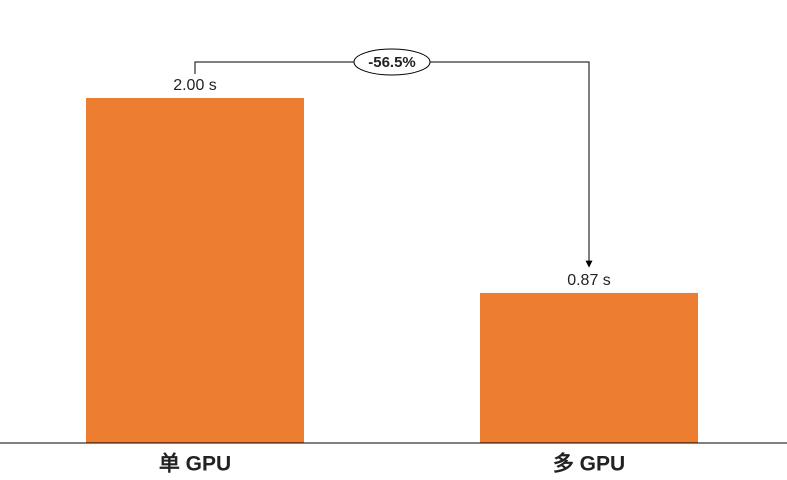 This screenshot has height=480, width=787. I want to click on category-label: 多 GPU, so click(589, 464).